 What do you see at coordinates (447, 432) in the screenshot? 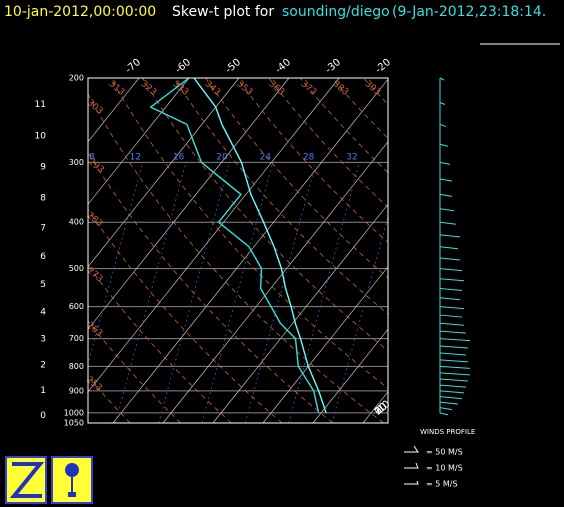
I see `wind-title: WINDS PROFILE` at bounding box center [447, 432].